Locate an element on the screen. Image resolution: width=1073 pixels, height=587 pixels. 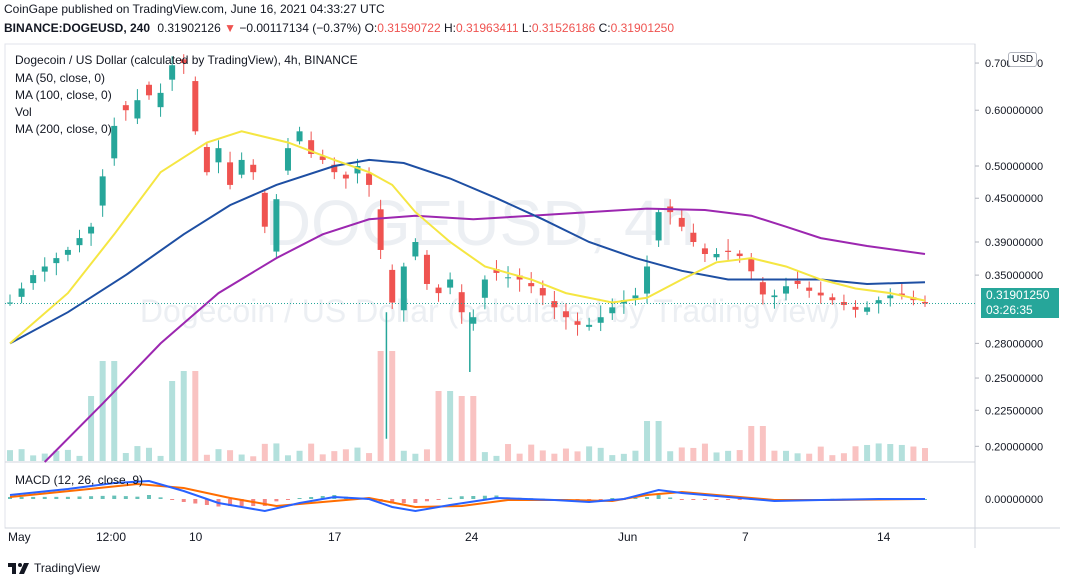
symbol-label: BINANCE:DOGEUSD, 240 is located at coordinates (77, 28).